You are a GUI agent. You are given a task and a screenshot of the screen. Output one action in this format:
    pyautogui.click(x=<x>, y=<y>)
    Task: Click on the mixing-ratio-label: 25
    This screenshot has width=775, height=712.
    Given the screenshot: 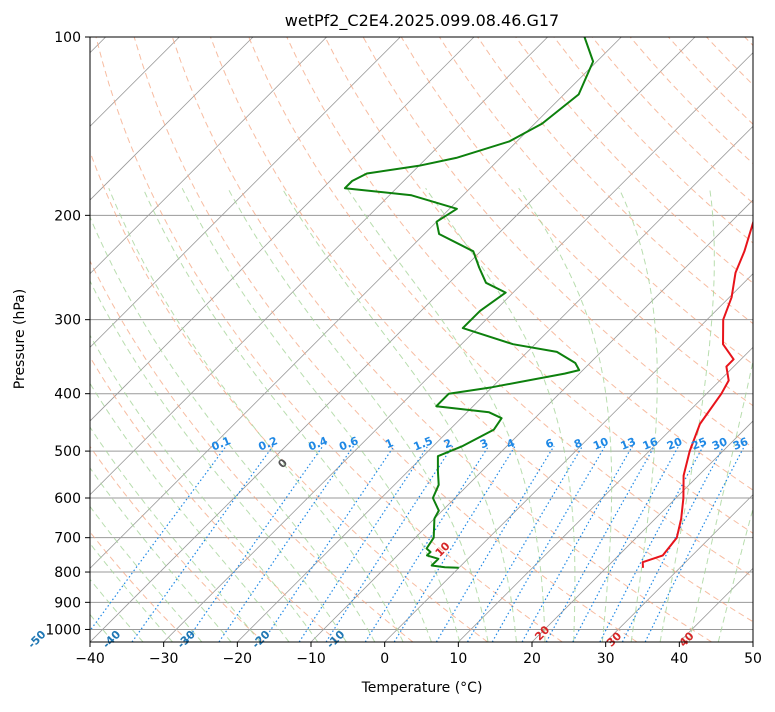 What is the action you would take?
    pyautogui.click(x=699, y=444)
    